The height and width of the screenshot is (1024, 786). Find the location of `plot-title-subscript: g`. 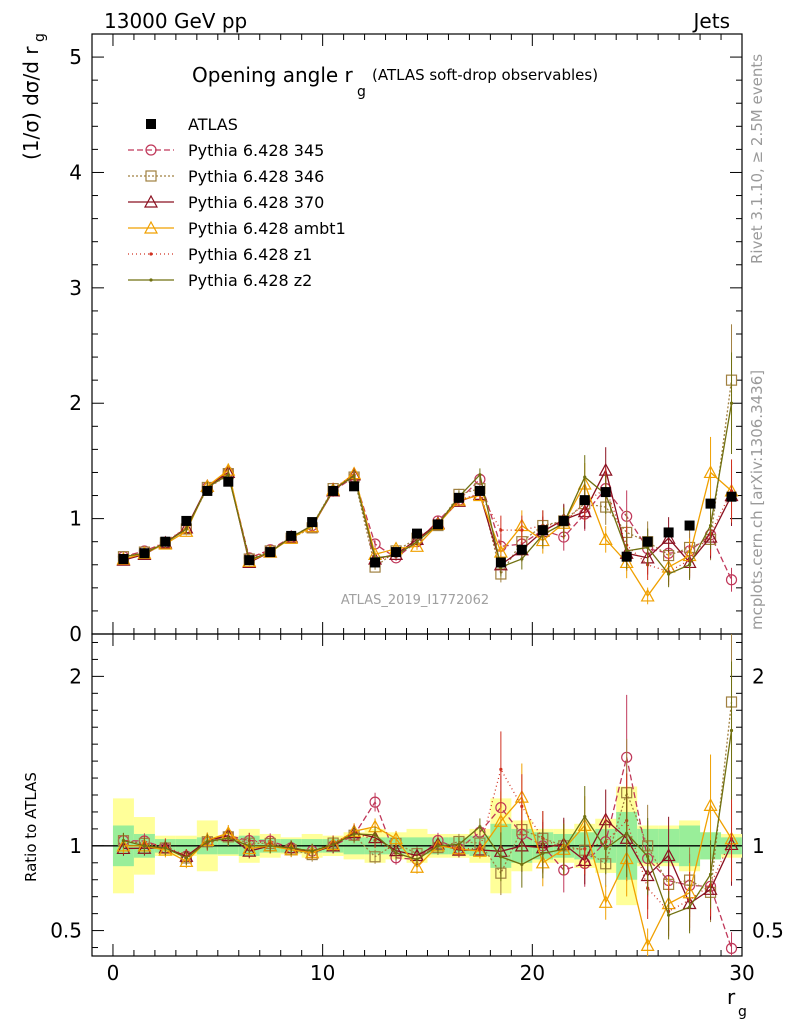

plot-title-subscript: g is located at coordinates (361, 92).